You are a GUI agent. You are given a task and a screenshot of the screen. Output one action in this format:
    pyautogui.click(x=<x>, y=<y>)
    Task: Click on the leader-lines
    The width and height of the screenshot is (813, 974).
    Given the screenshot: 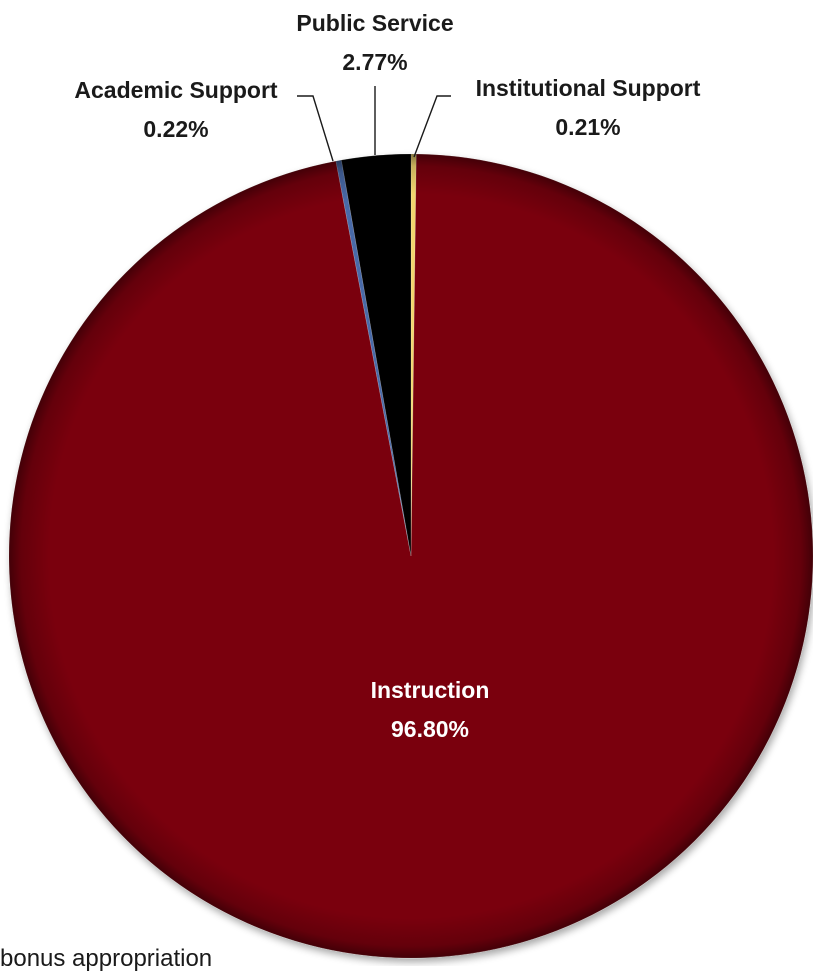 What is the action you would take?
    pyautogui.click(x=374, y=124)
    